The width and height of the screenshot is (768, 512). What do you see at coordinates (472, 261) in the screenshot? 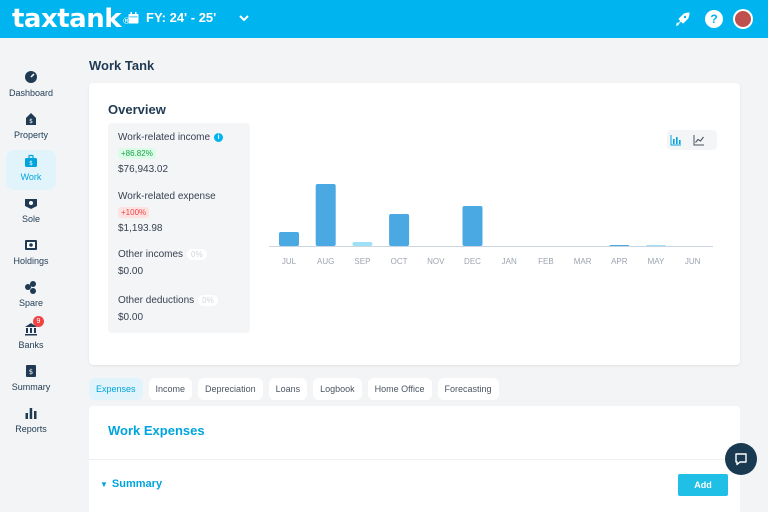
I see `x-tick-label: DEC` at bounding box center [472, 261].